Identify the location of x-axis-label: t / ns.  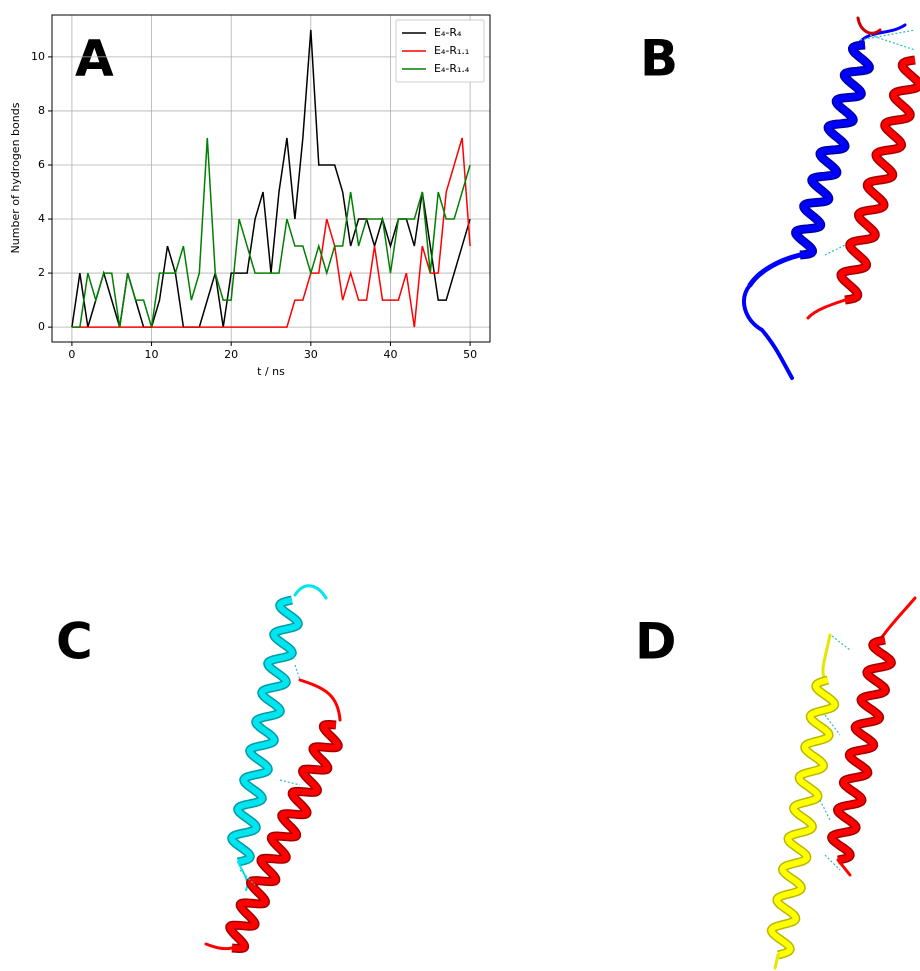
(271, 371).